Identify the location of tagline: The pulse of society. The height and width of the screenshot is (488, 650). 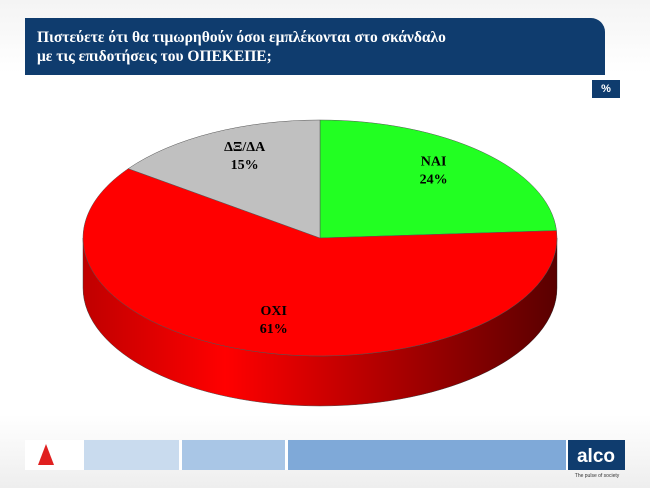
(597, 476).